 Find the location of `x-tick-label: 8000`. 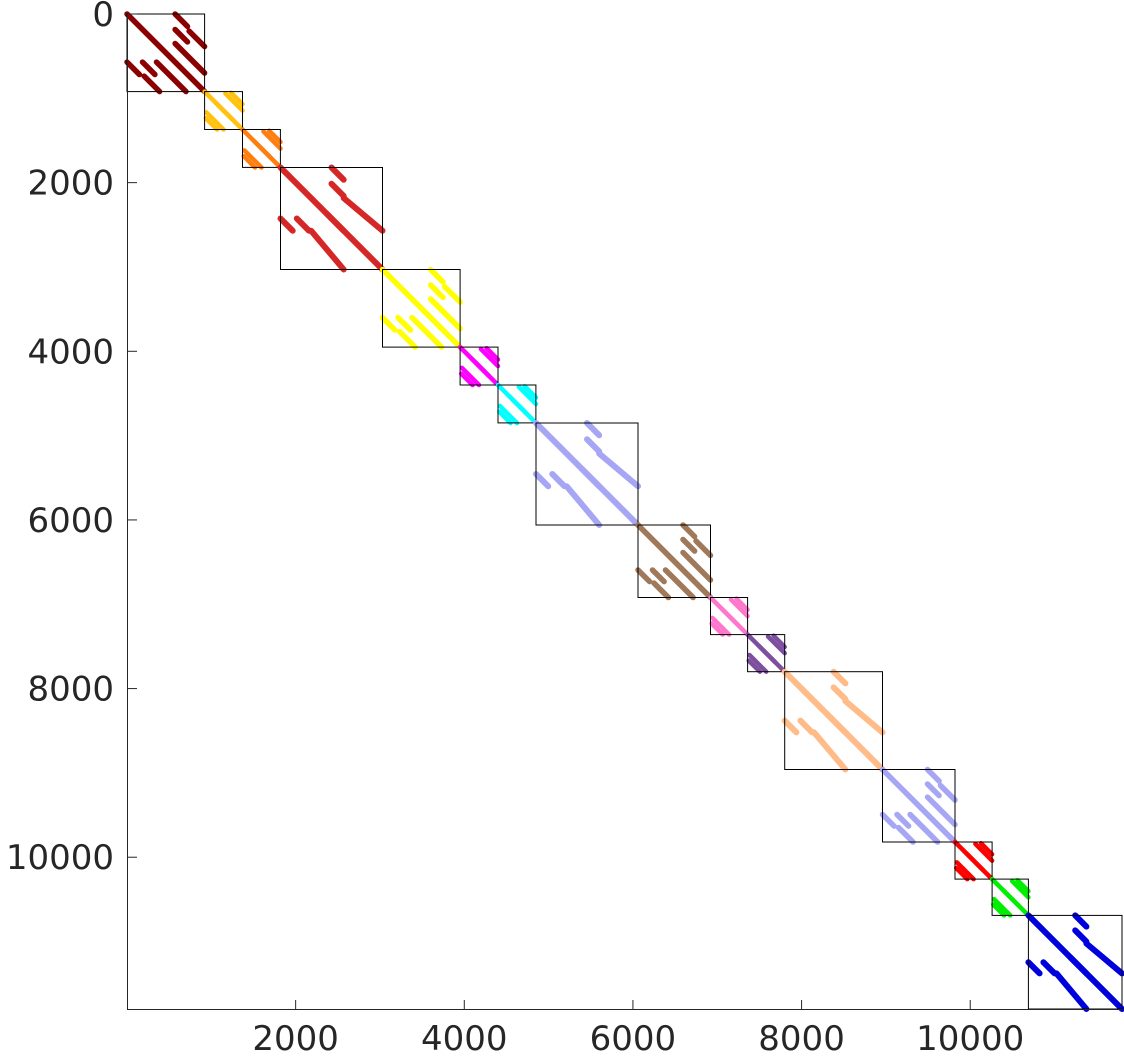

x-tick-label: 8000 is located at coordinates (801, 1039).